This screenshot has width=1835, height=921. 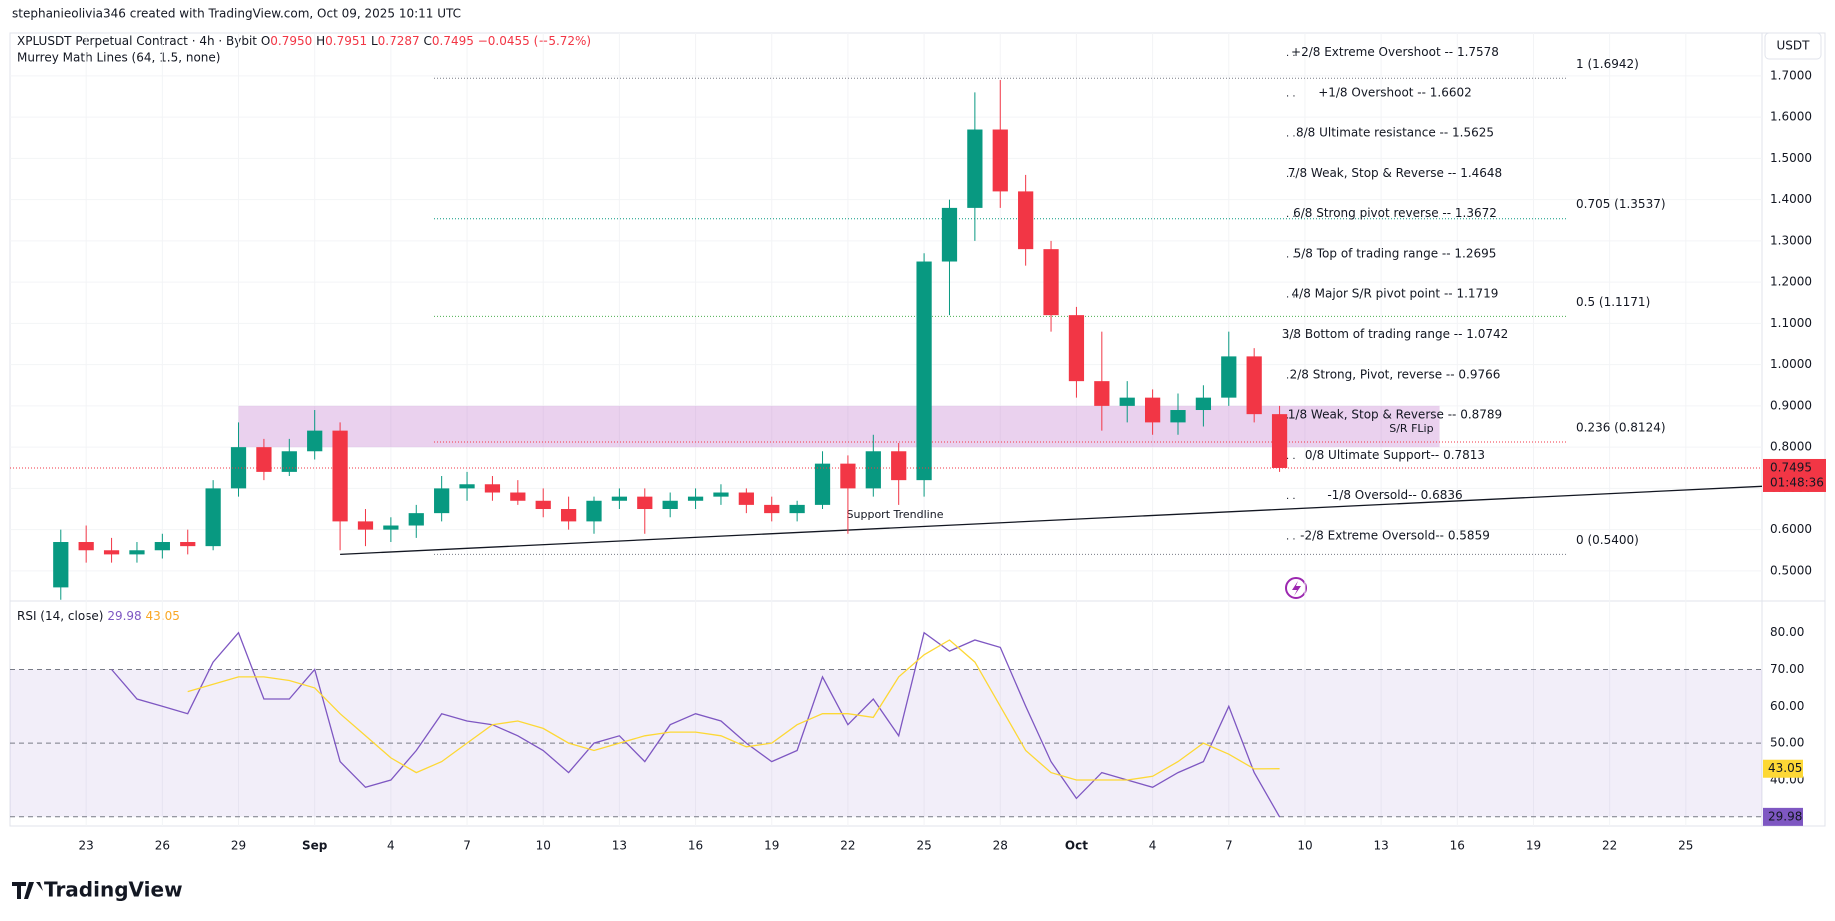 What do you see at coordinates (1791, 323) in the screenshot?
I see `y-tick-label: 1.1000` at bounding box center [1791, 323].